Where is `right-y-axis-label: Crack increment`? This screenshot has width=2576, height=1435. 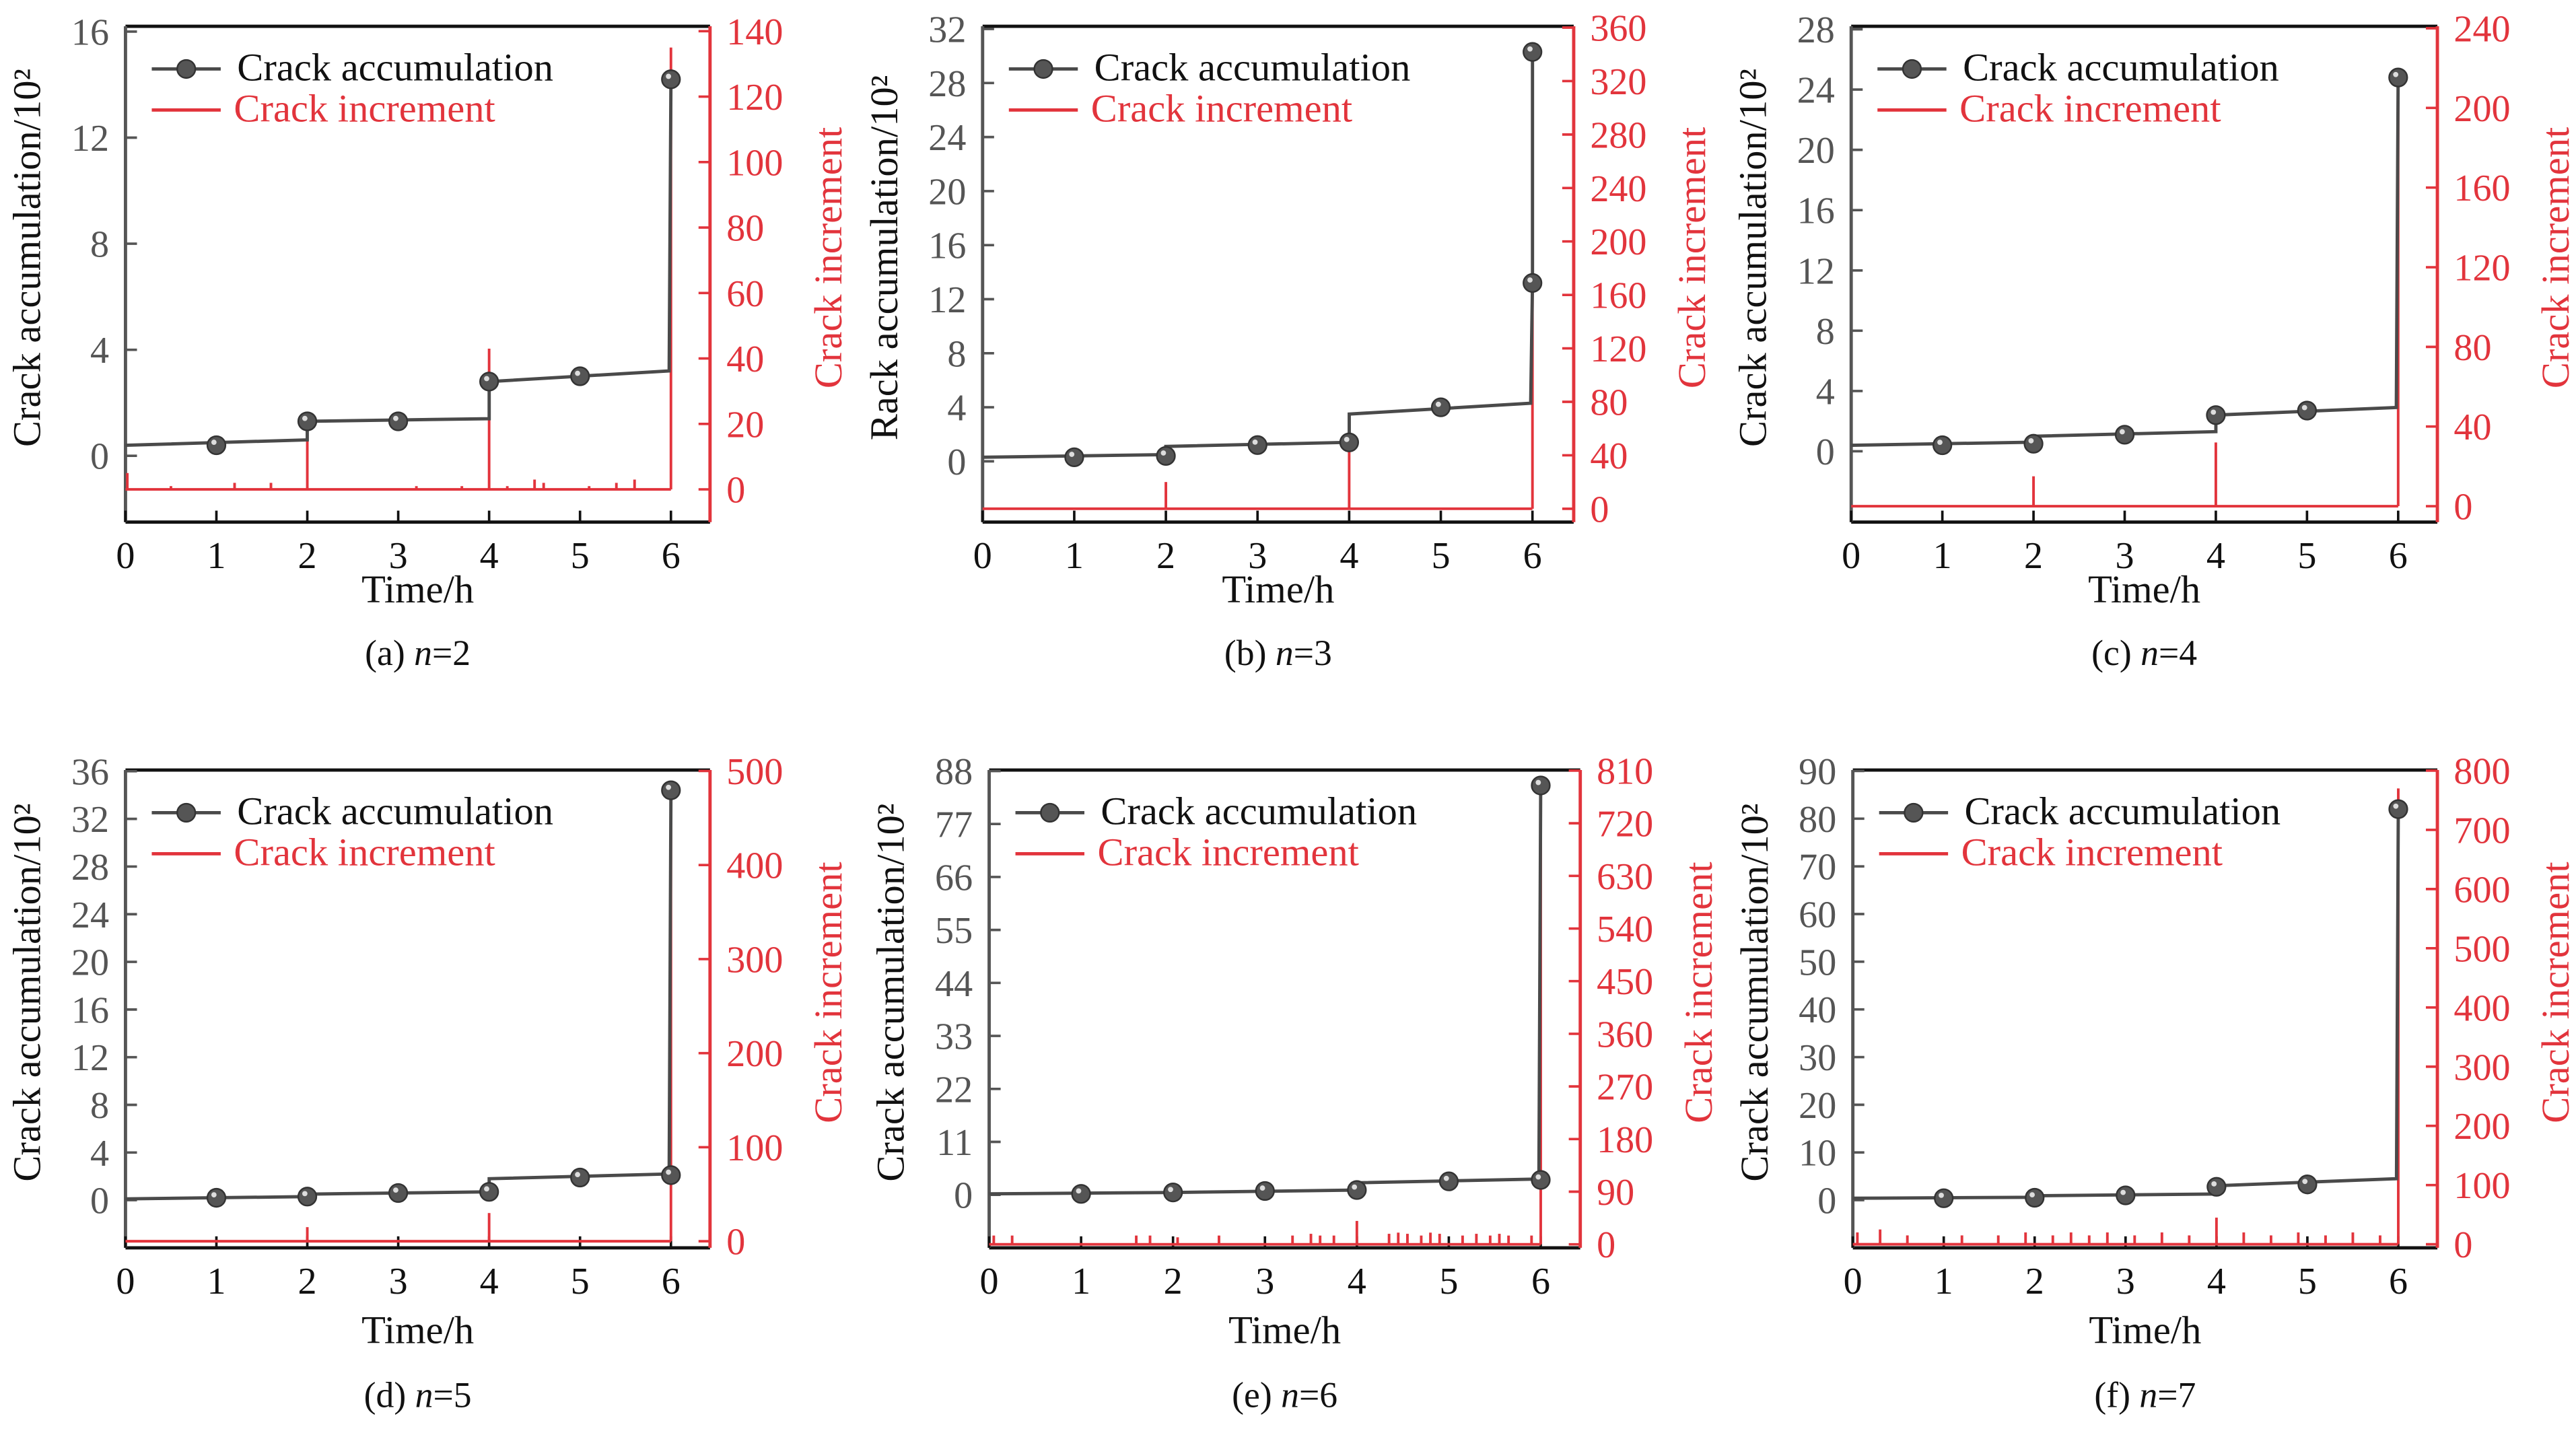
right-y-axis-label: Crack increment is located at coordinates (828, 258).